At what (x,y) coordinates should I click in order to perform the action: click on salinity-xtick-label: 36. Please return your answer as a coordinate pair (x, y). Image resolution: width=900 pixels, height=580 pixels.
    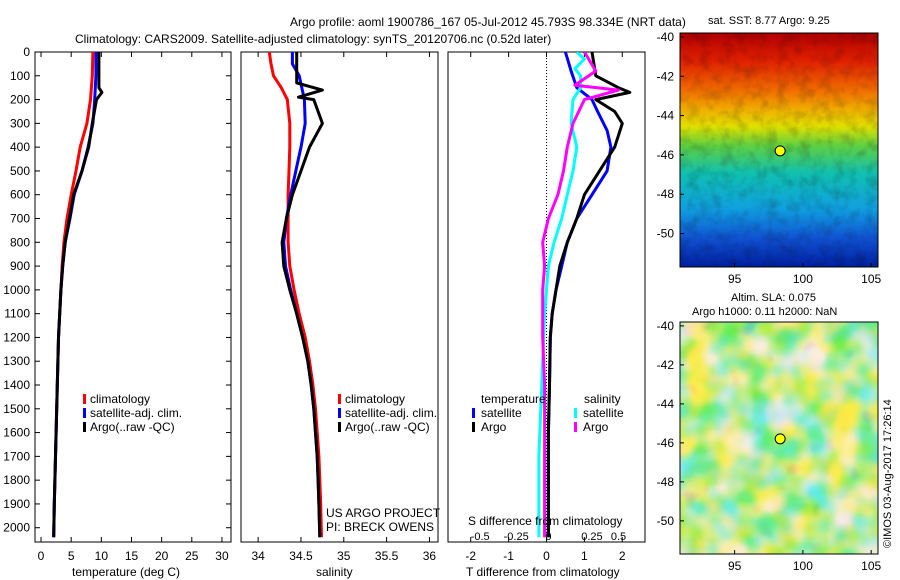
    Looking at the image, I should click on (430, 556).